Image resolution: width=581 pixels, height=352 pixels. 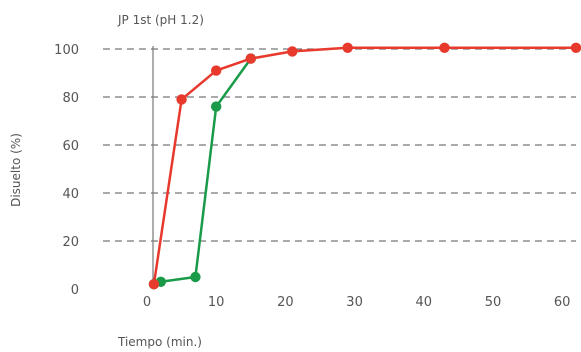 I want to click on y-tick-label: 20, so click(x=70, y=242).